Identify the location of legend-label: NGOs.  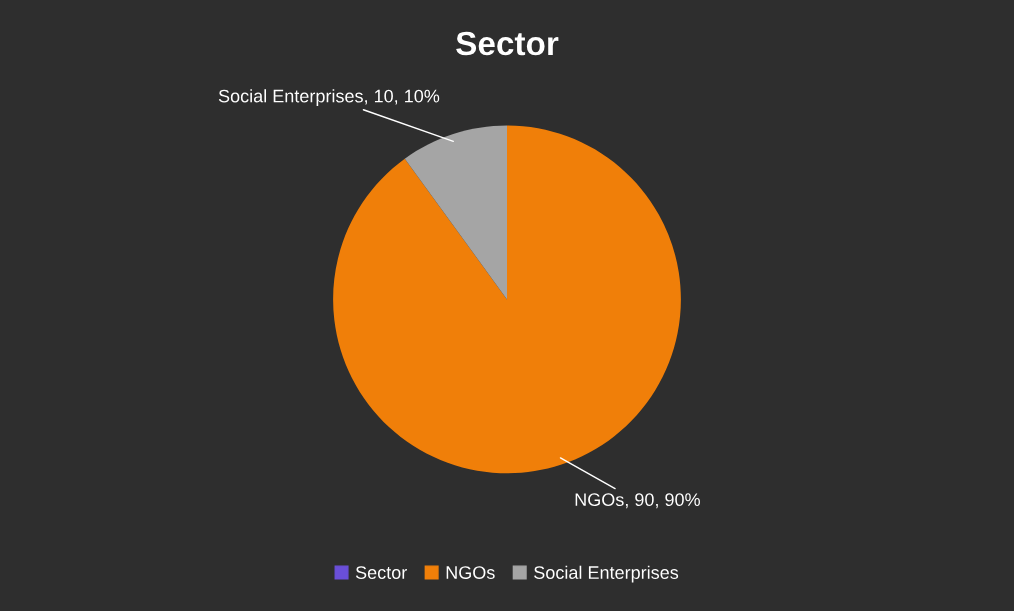
(470, 572).